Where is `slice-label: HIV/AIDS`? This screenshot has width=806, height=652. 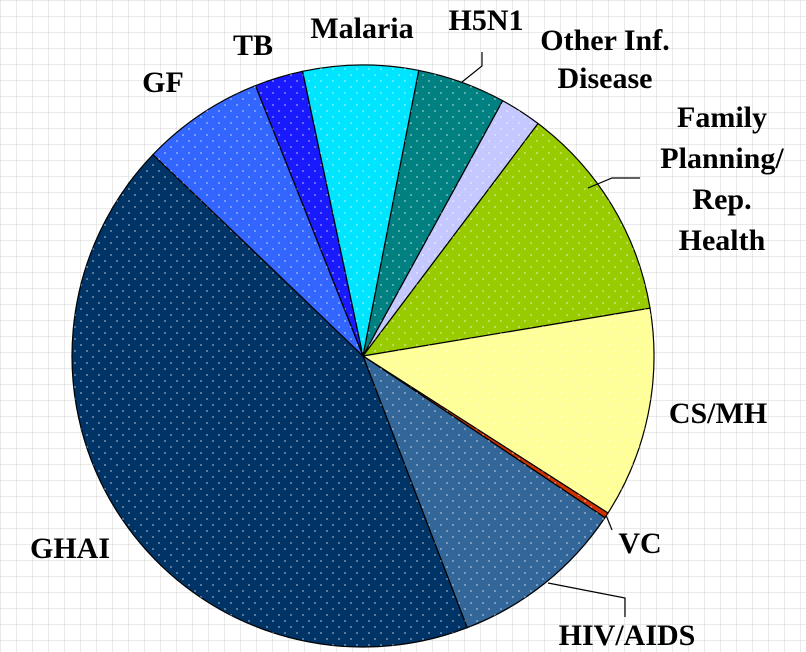 slice-label: HIV/AIDS is located at coordinates (627, 635).